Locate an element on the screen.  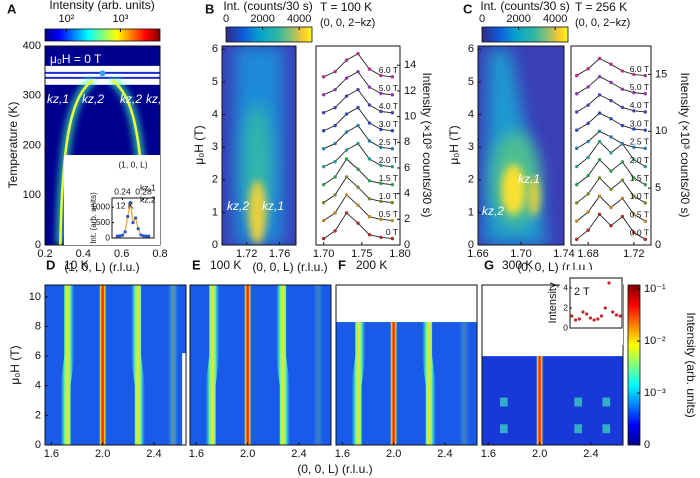
panel: 1.6 2.0 2.4 0 2 4 6 8 10 D 10 K μ₀H (T) is located at coordinates (97, 358).